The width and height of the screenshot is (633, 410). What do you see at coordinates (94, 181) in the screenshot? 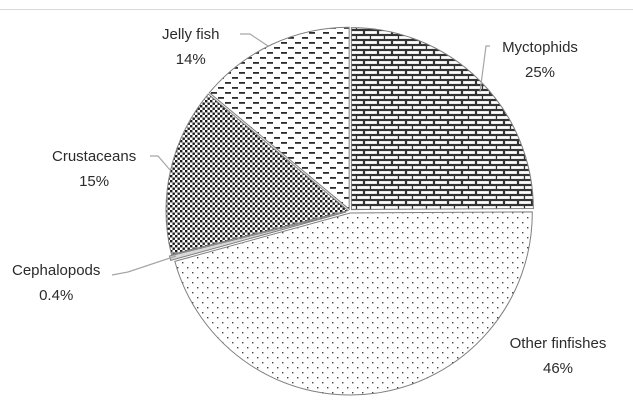
I see `slice-percent-label: 15%` at bounding box center [94, 181].